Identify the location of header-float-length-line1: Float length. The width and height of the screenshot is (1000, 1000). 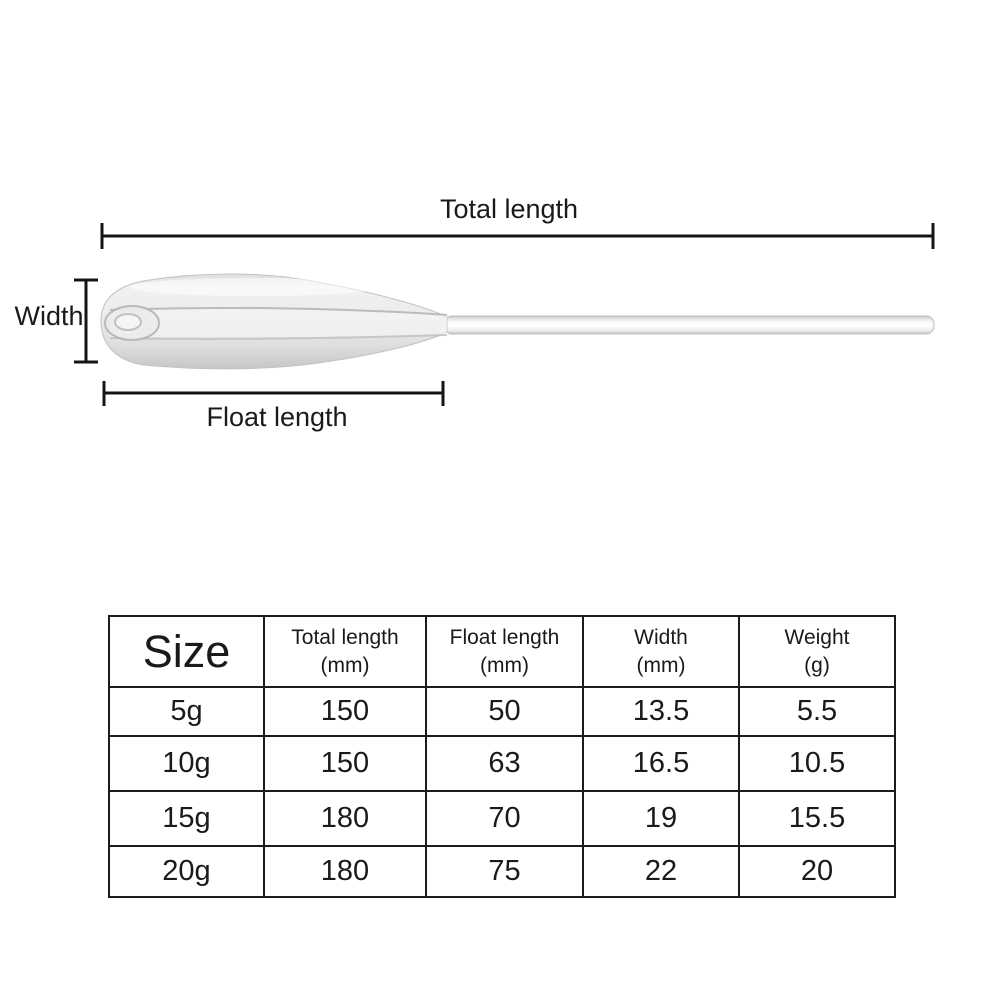
(504, 638).